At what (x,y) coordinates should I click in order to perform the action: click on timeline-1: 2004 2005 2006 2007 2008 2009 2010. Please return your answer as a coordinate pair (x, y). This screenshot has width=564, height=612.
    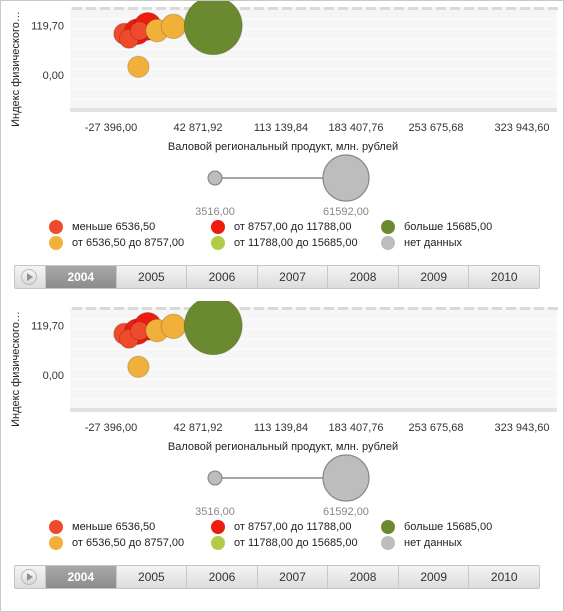
    Looking at the image, I should click on (277, 277).